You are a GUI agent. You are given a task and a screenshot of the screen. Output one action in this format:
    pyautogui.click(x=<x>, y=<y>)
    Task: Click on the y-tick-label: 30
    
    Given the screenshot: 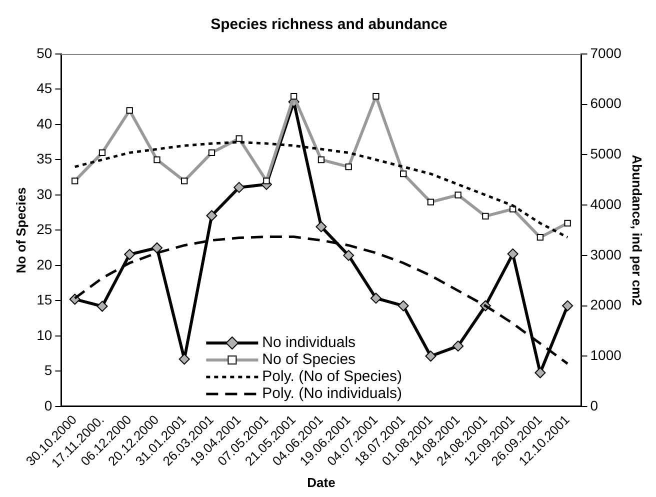 What is the action you would take?
    pyautogui.click(x=44, y=194)
    